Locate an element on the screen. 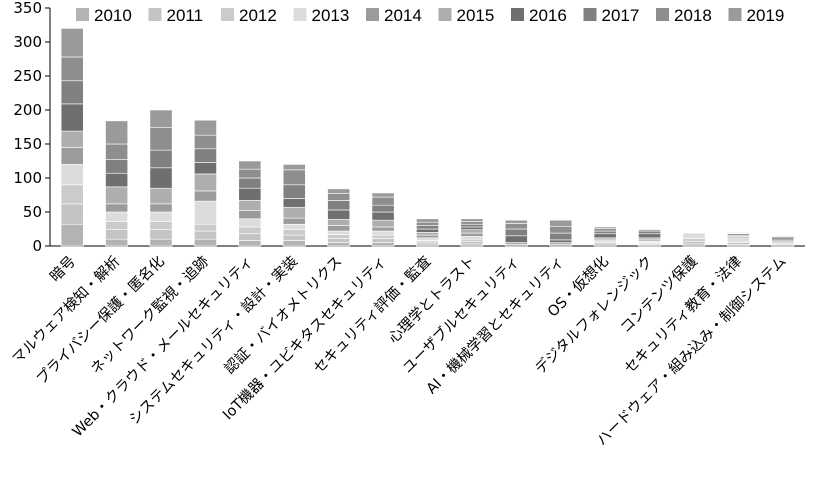  legend-item: 2013 is located at coordinates (321, 15).